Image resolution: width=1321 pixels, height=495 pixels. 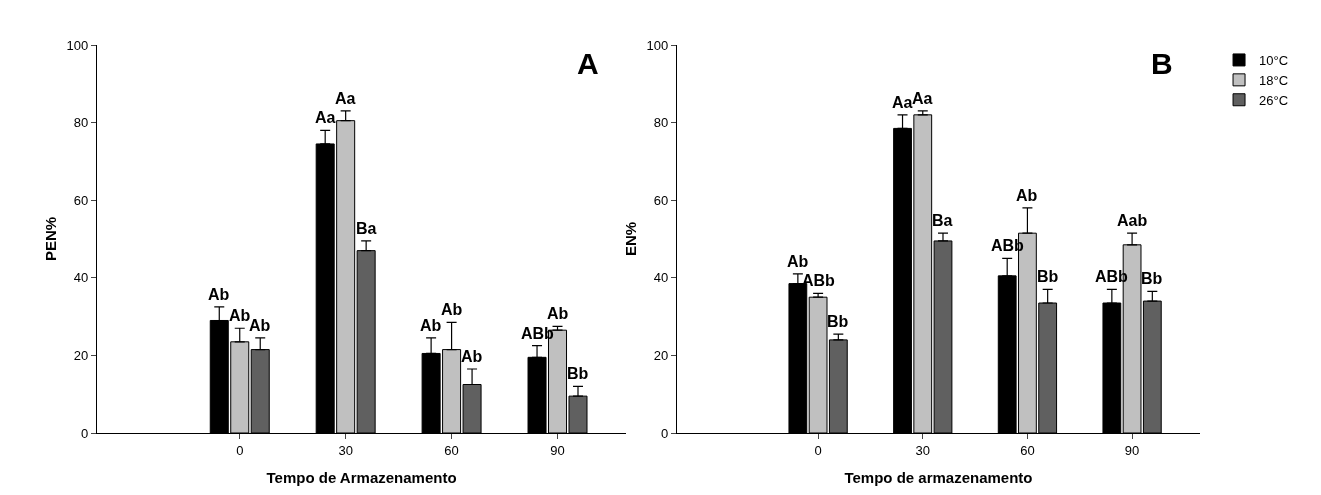 What do you see at coordinates (50, 239) in the screenshot?
I see `y-axis-title: PEN%` at bounding box center [50, 239].